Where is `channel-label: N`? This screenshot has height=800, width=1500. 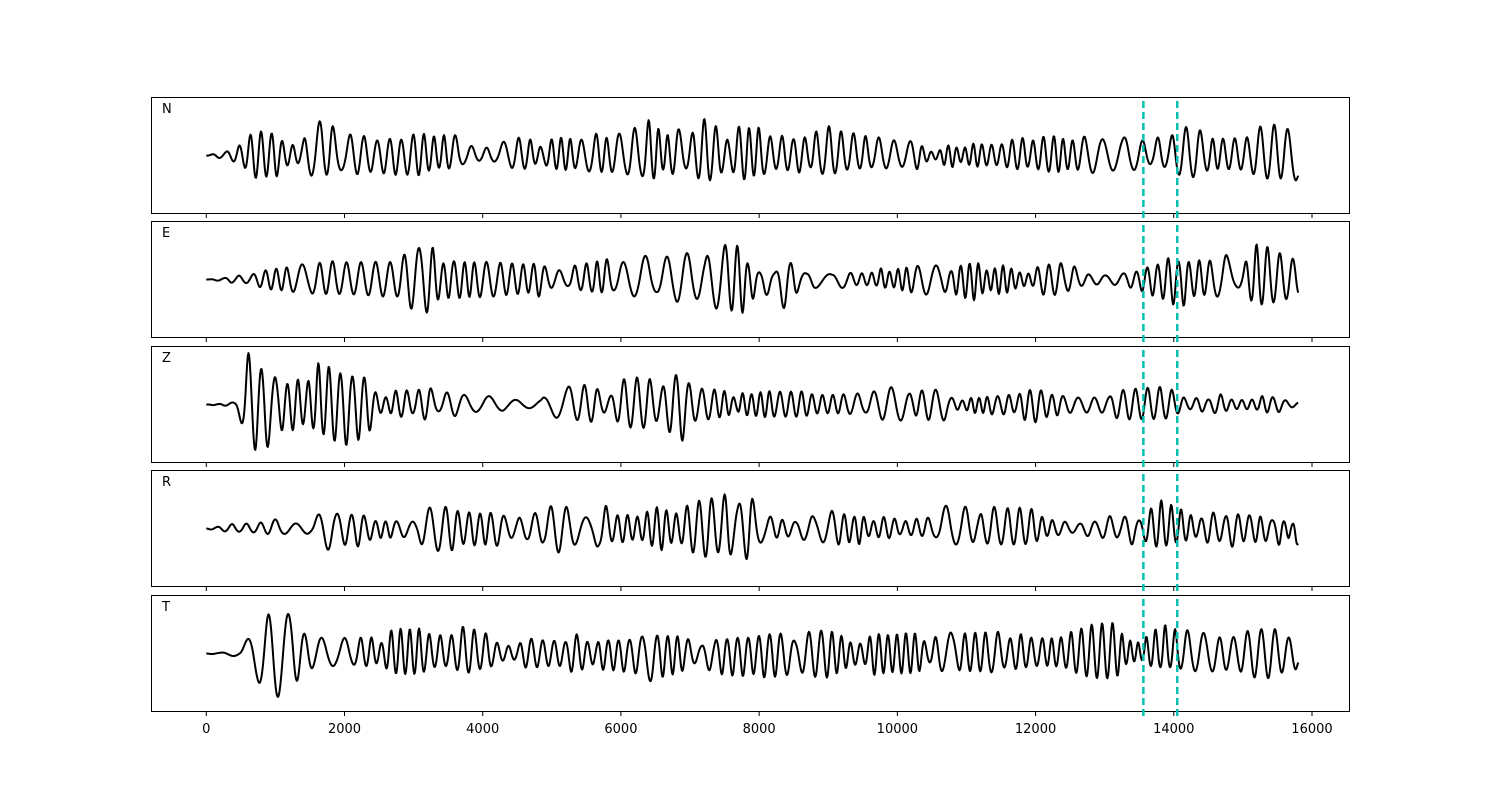 channel-label: N is located at coordinates (167, 109).